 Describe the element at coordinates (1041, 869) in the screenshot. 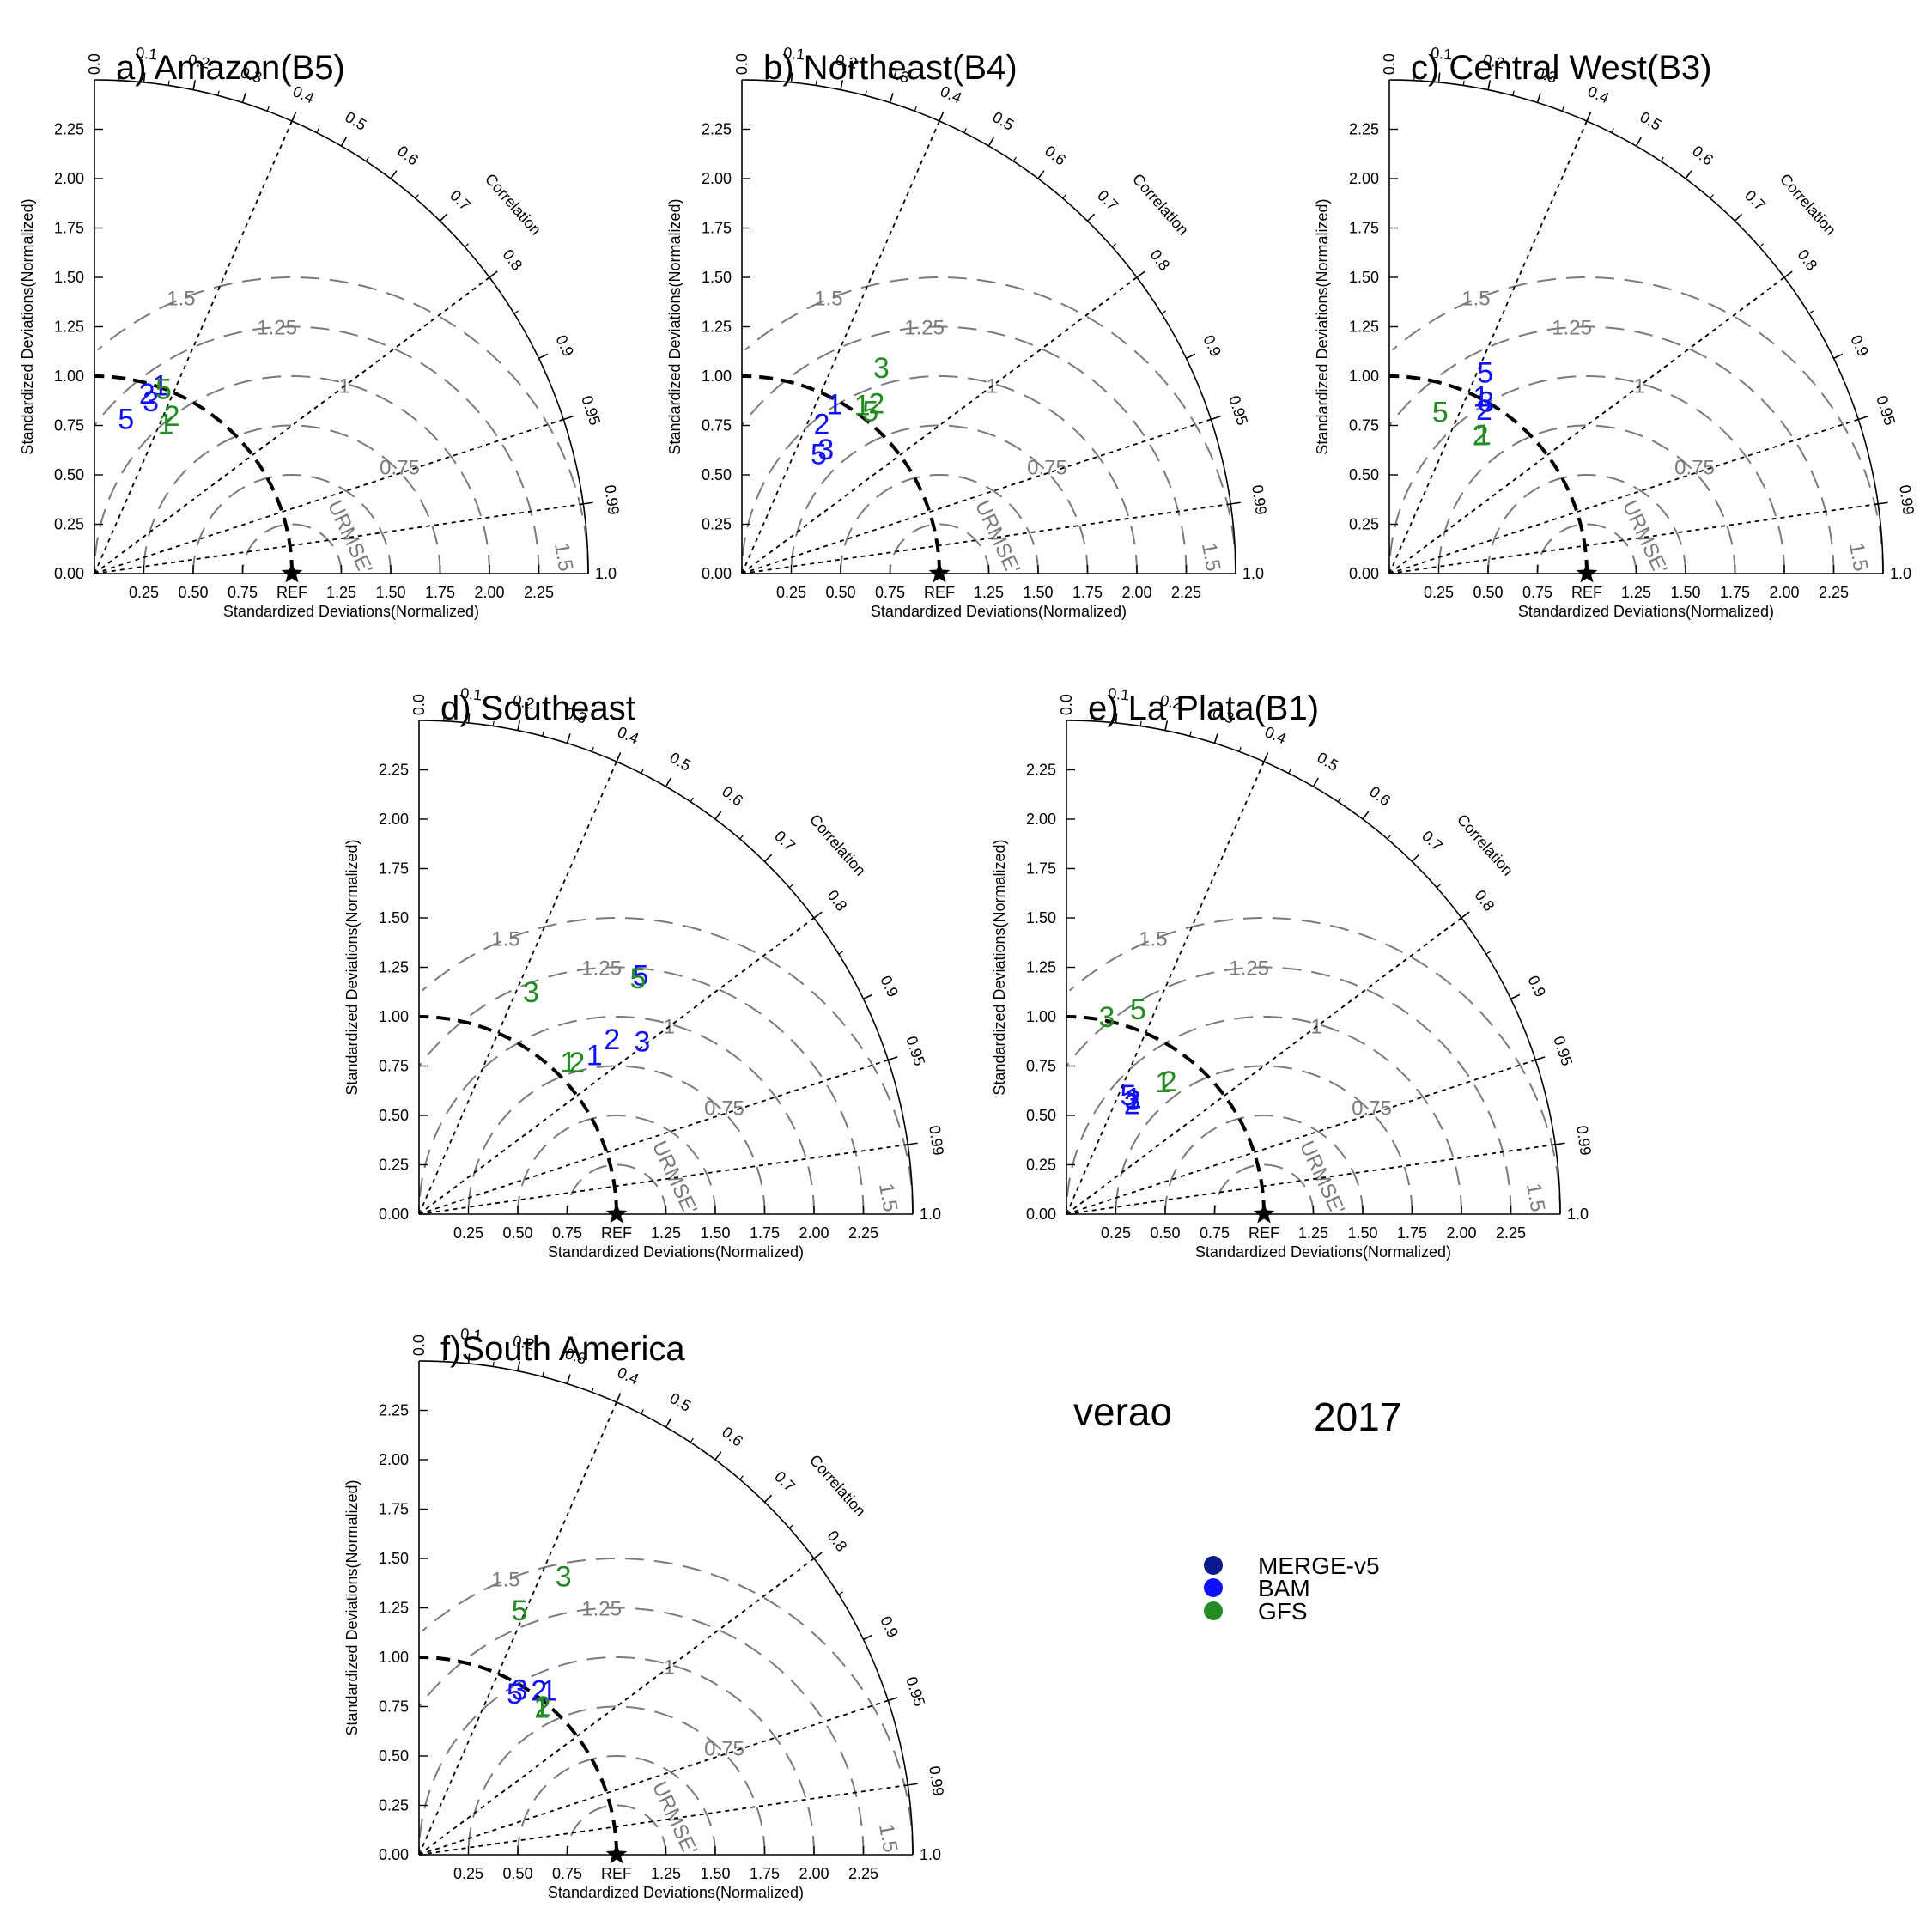

I see `y-tick-label: 1.75` at that location.